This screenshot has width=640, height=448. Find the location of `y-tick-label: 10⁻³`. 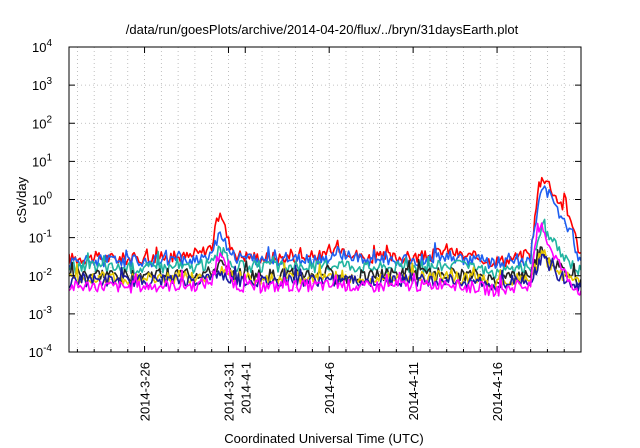

y-tick-label: 10⁻³ is located at coordinates (41, 313).